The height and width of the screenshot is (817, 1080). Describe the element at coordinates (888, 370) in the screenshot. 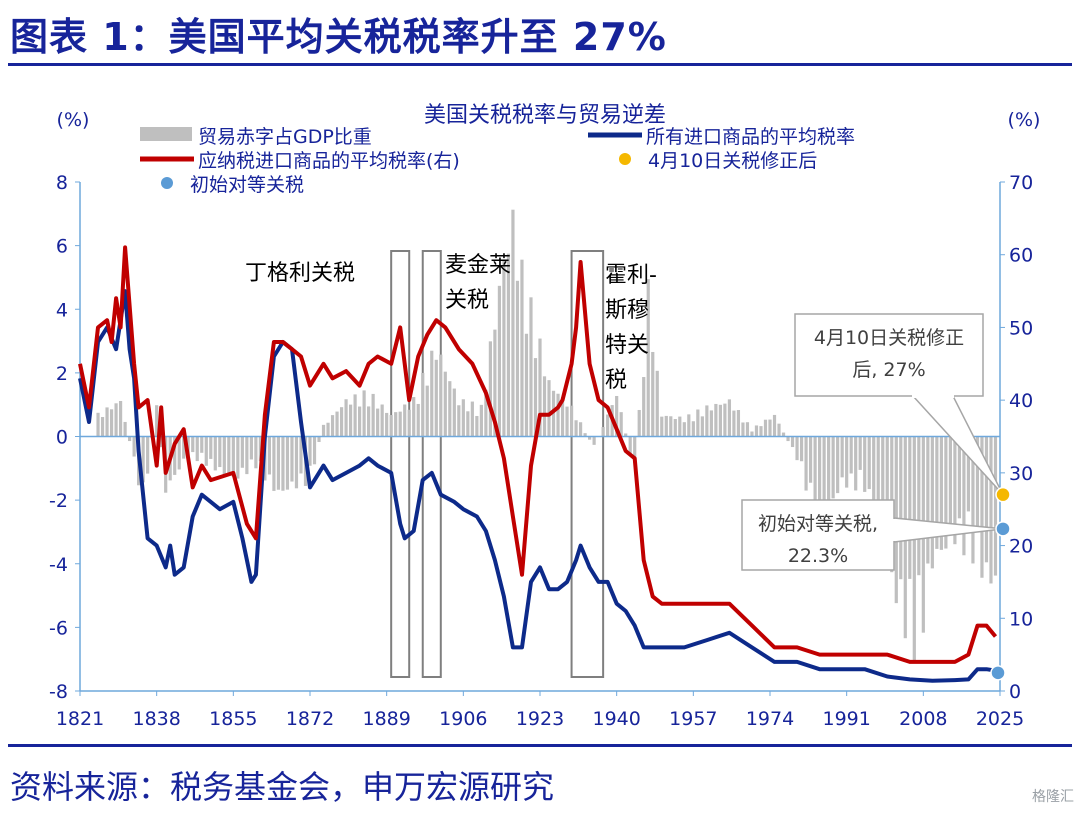

I see `callout-text: 后, 27%` at that location.